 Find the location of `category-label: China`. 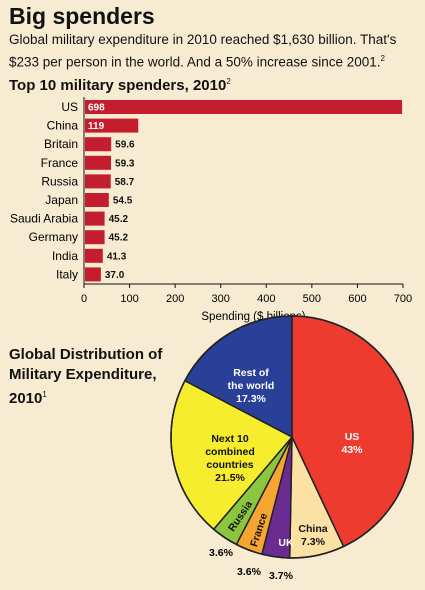

category-label: China is located at coordinates (63, 126).